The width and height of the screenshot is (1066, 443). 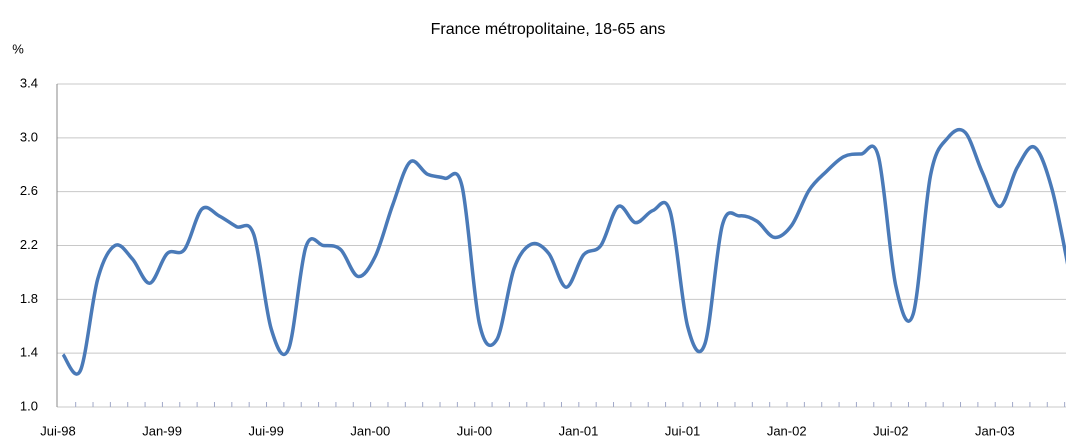 I want to click on x-tick-label: Jui-98, so click(x=57, y=430).